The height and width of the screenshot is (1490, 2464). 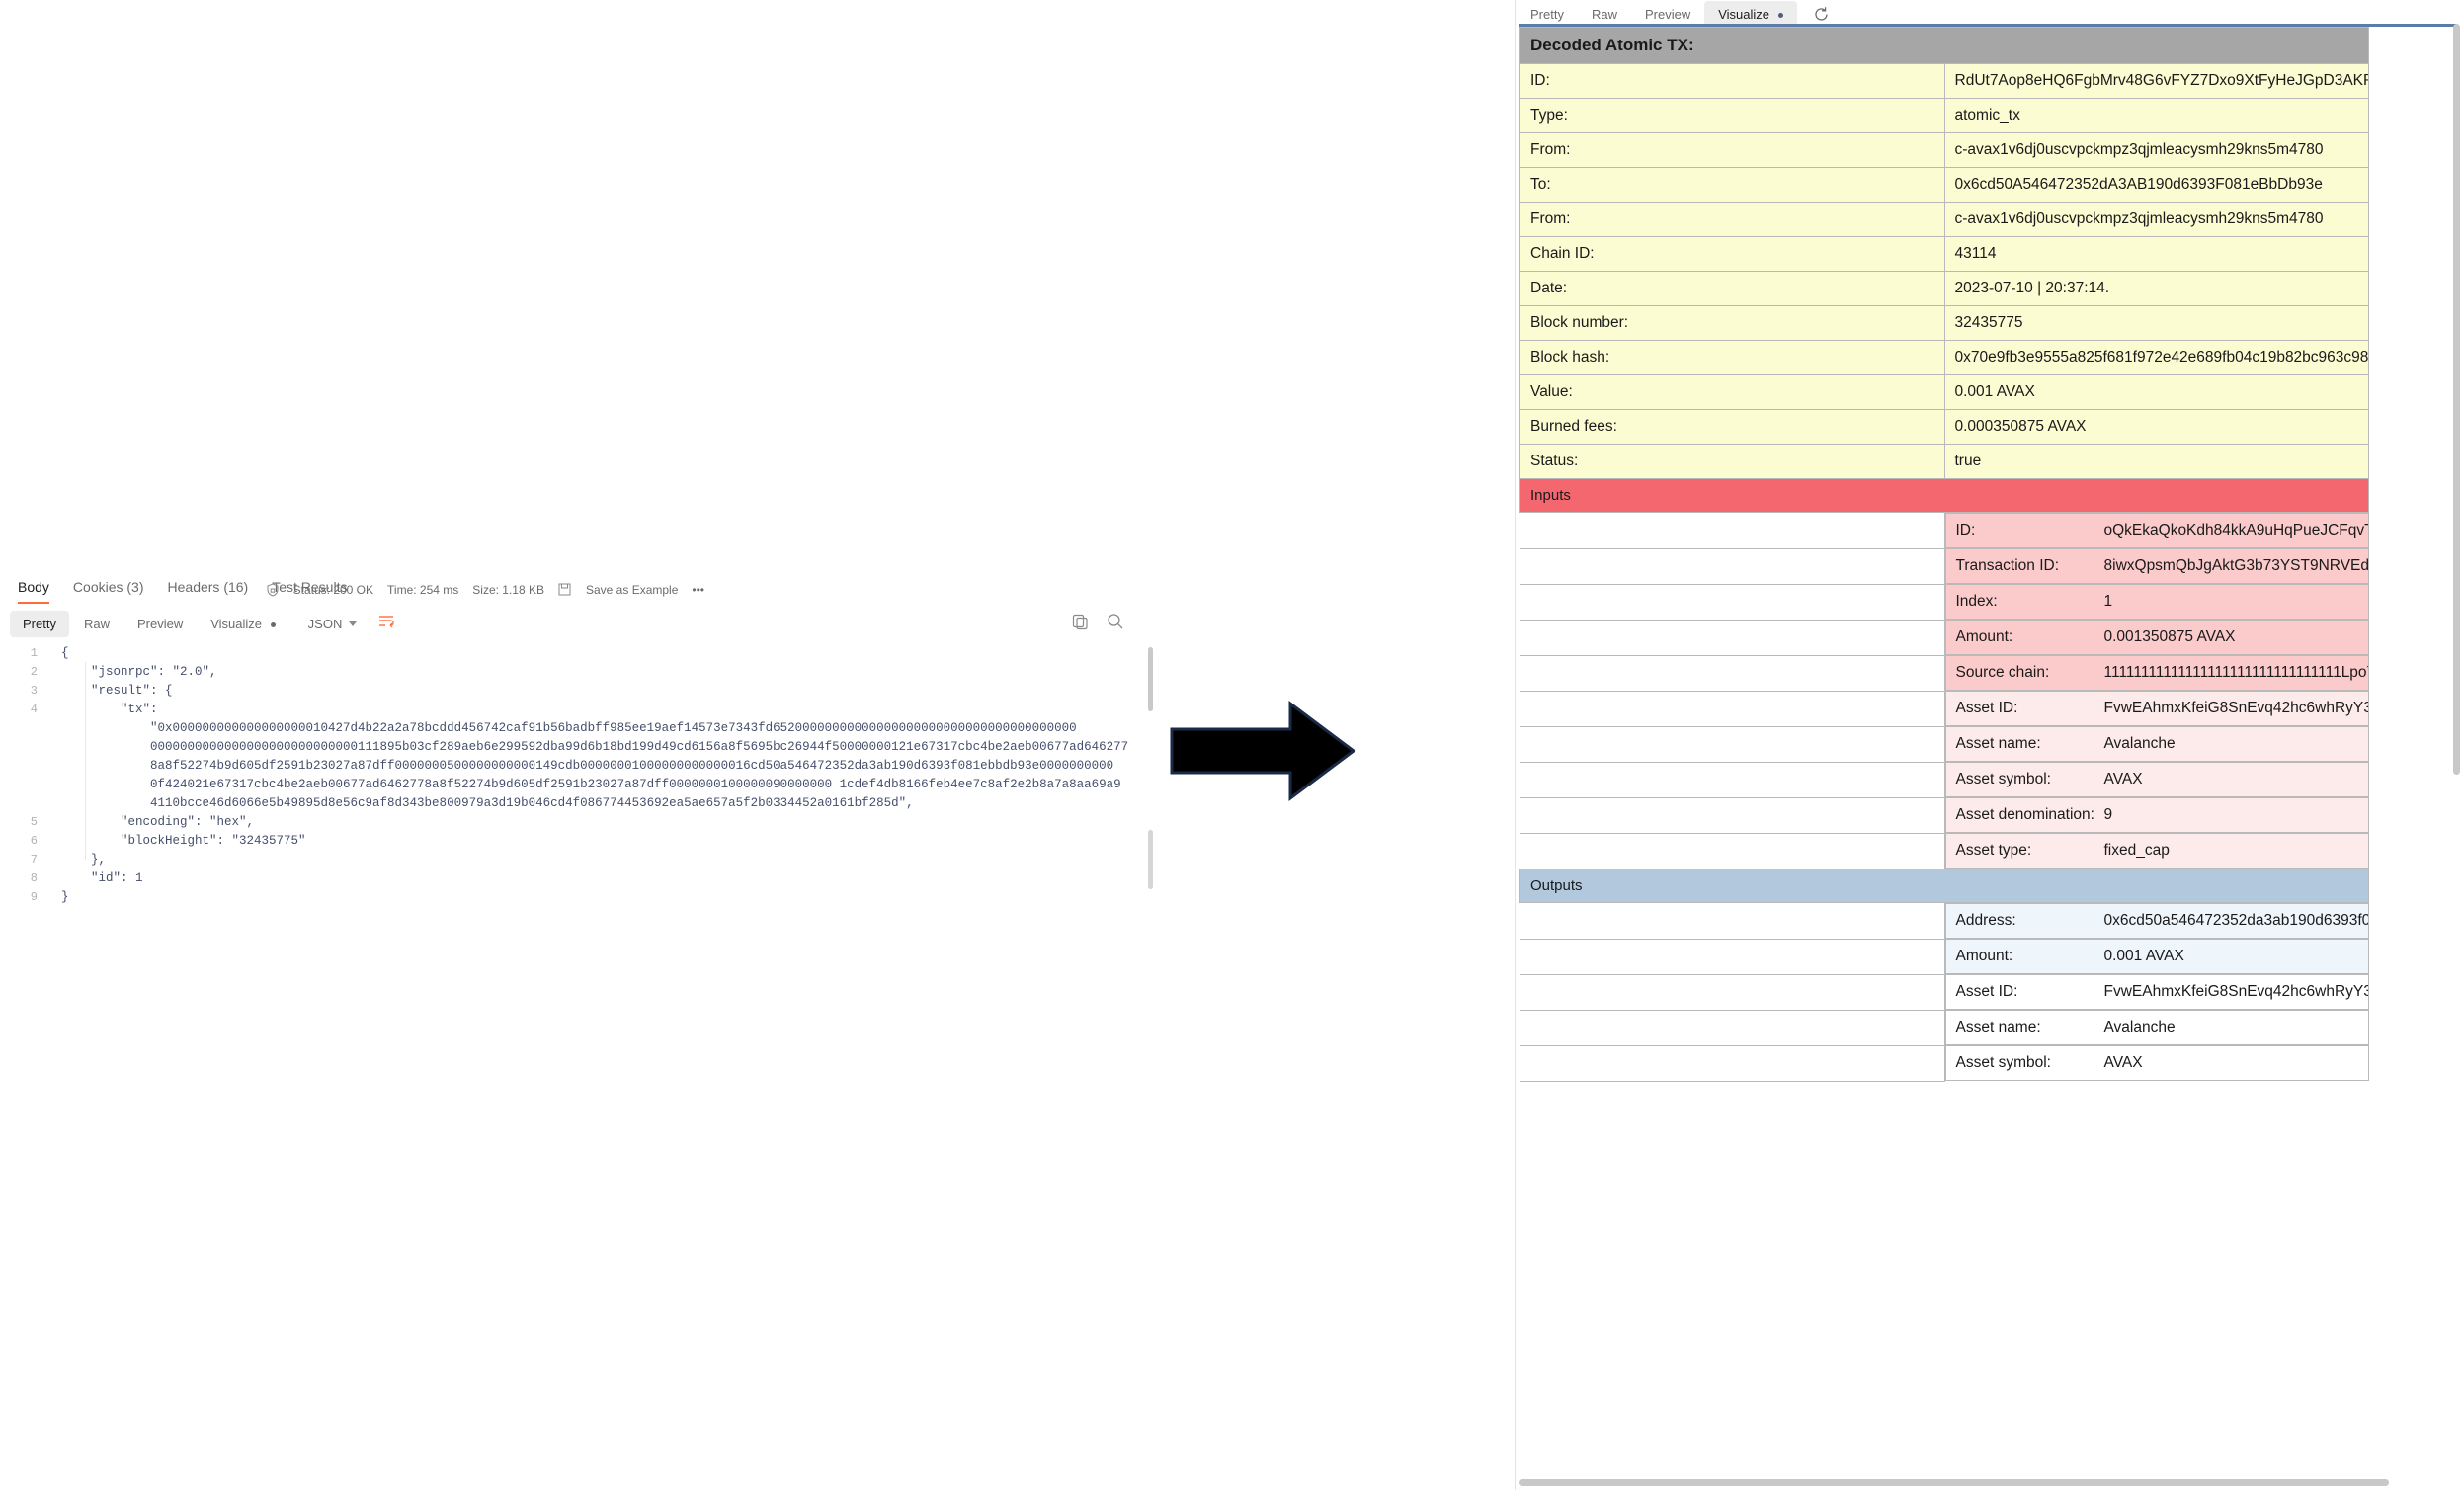 What do you see at coordinates (1821, 14) in the screenshot?
I see `refresh-icon` at bounding box center [1821, 14].